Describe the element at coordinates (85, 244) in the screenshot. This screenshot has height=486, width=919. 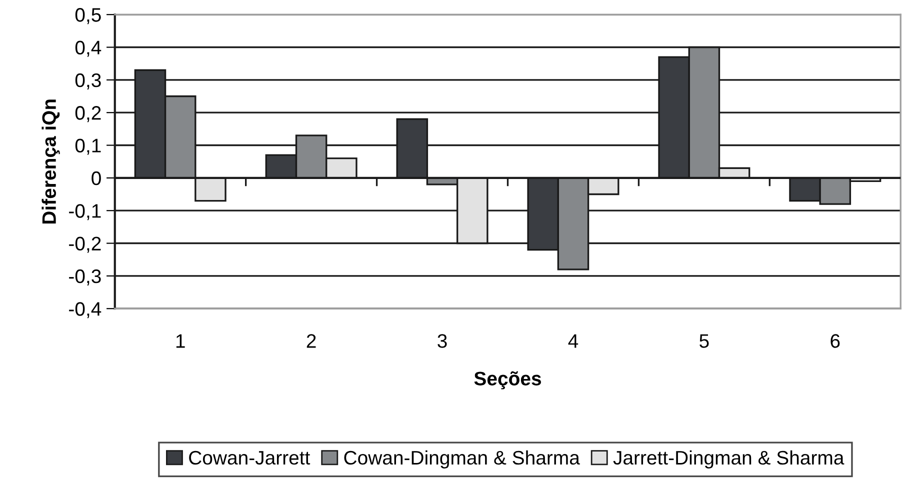
I see `y-tick-label: -0,2` at that location.